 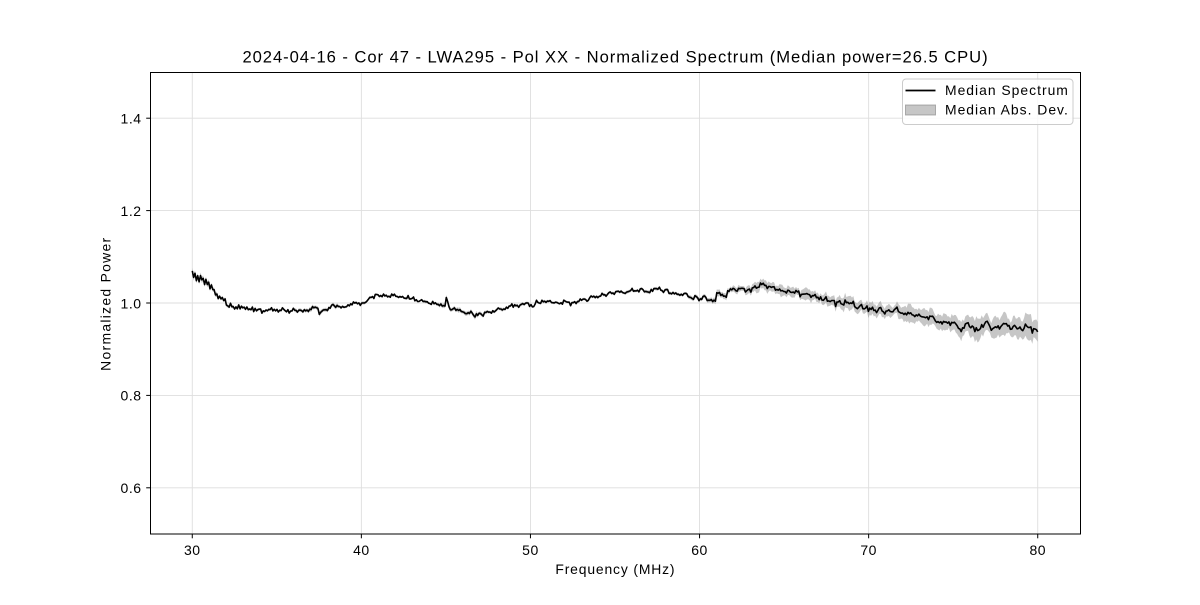 What do you see at coordinates (106, 304) in the screenshot?
I see `svg-text: Normalized Power` at bounding box center [106, 304].